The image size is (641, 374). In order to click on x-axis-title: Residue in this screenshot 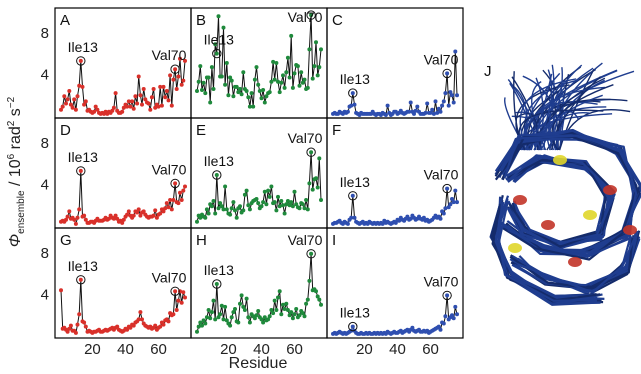, I will do `click(258, 363)`.